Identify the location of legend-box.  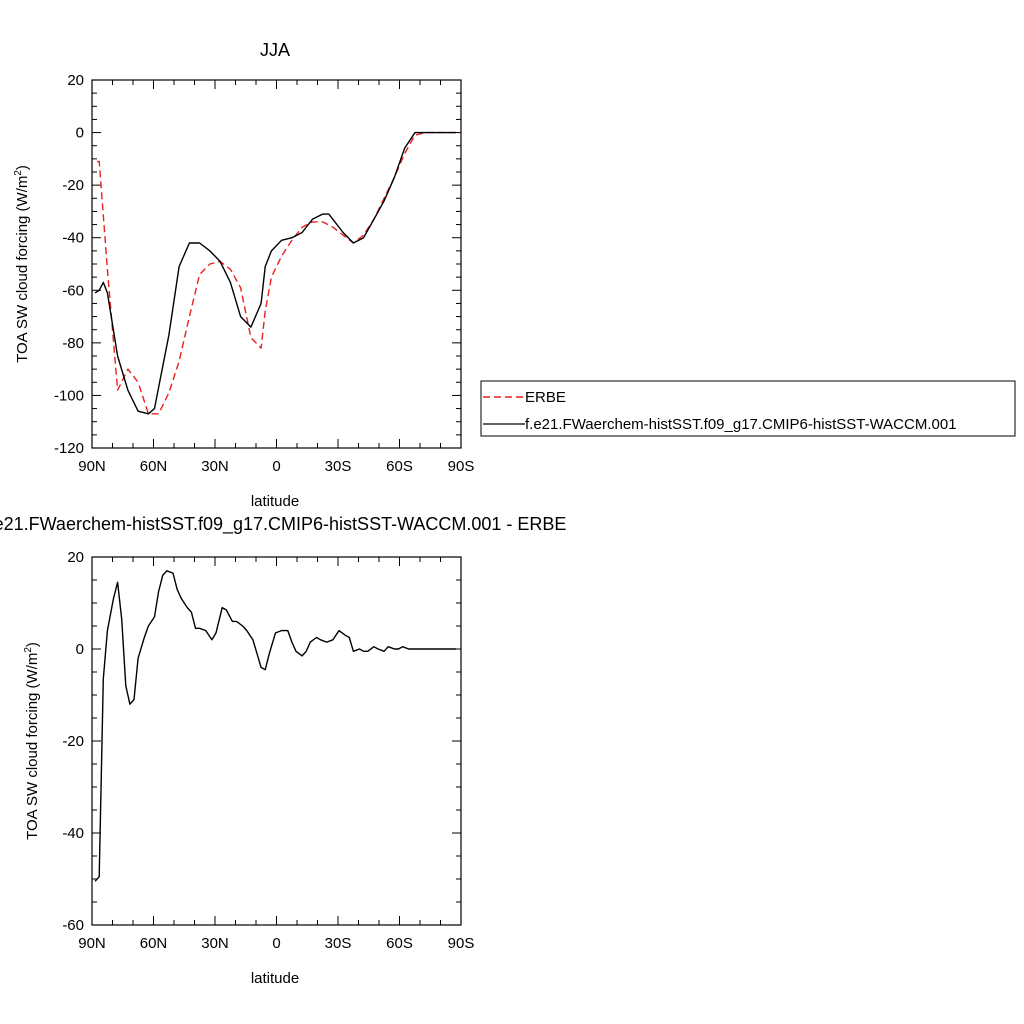
(748, 408).